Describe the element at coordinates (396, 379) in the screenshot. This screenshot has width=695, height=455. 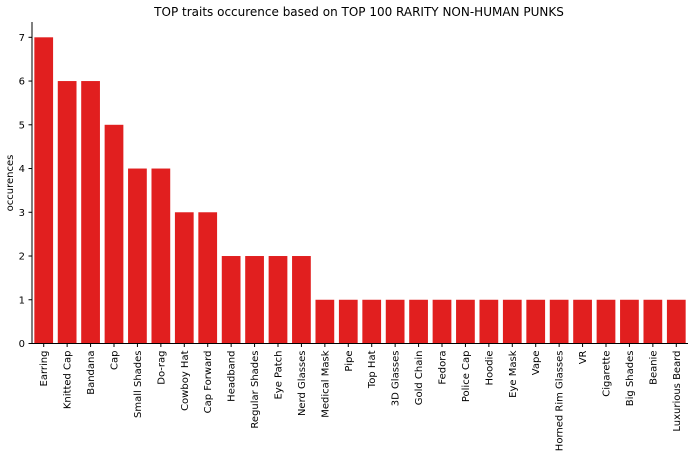
I see `x-tick-label: 3D Glasses` at that location.